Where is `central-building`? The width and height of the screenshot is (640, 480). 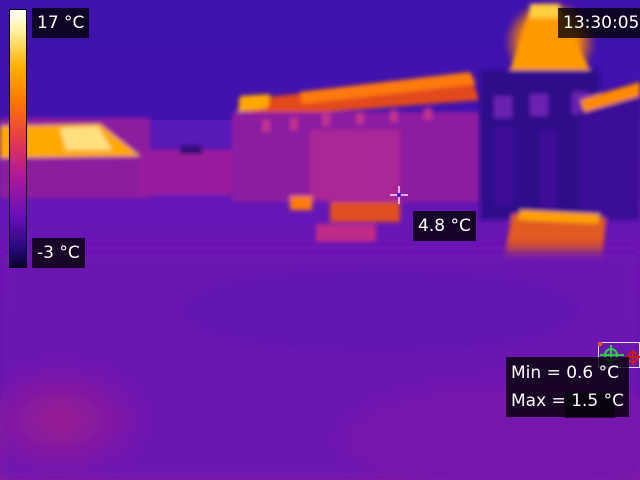
central-building is located at coordinates (356, 157).